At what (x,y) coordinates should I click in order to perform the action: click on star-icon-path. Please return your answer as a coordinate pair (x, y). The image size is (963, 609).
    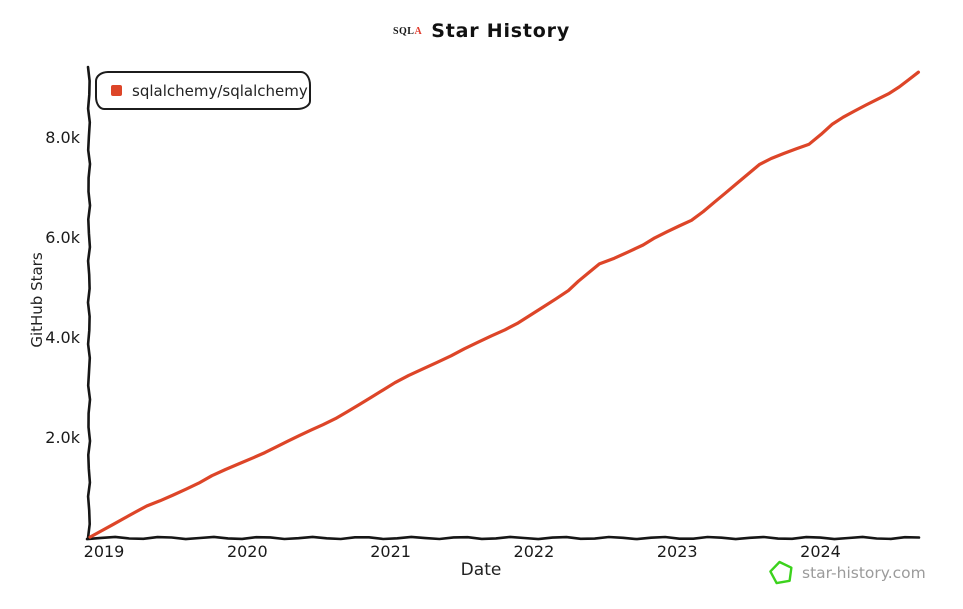
    Looking at the image, I should click on (781, 572).